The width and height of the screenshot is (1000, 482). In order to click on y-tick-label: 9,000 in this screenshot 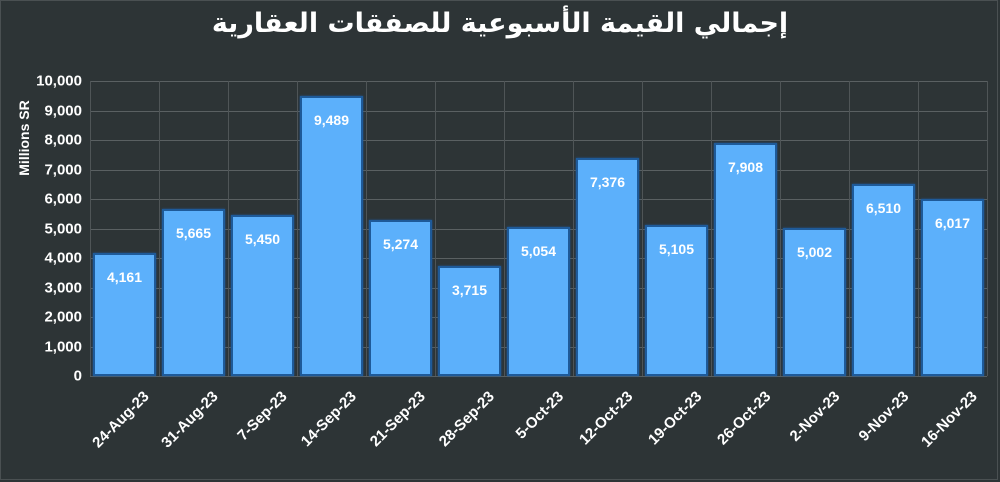, I will do `click(63, 110)`.